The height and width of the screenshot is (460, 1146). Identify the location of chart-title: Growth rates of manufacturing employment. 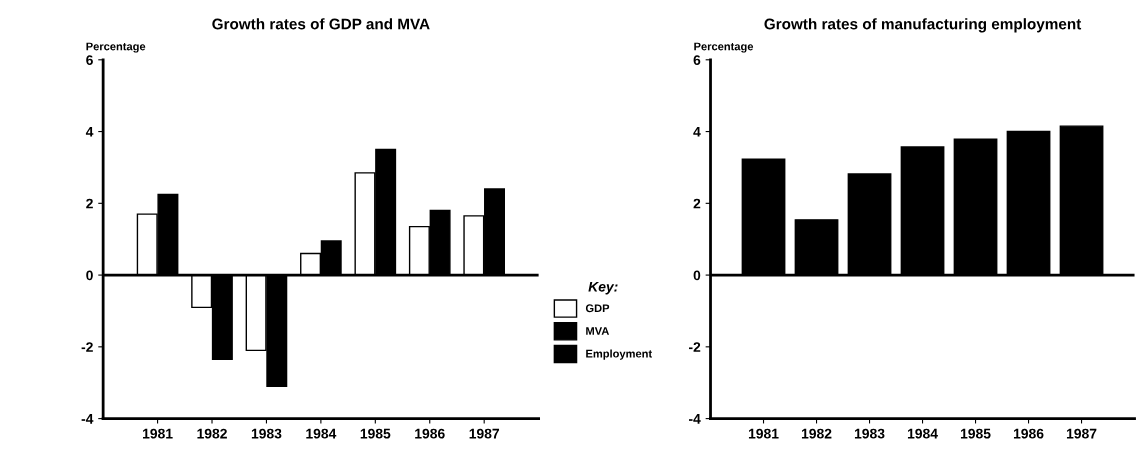
(923, 25).